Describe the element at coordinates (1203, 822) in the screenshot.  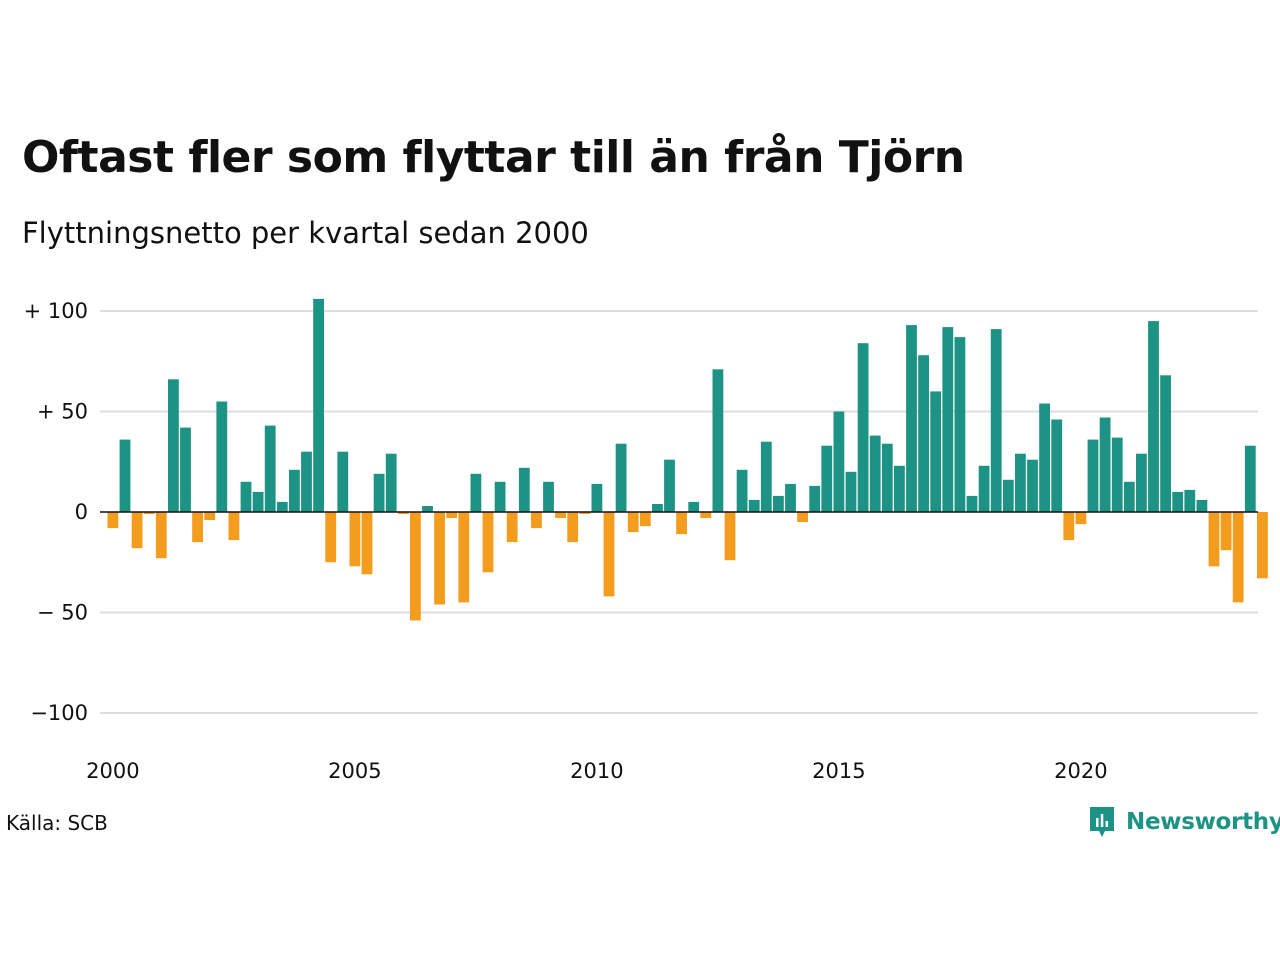
I see `brand-name: Newsworthy` at that location.